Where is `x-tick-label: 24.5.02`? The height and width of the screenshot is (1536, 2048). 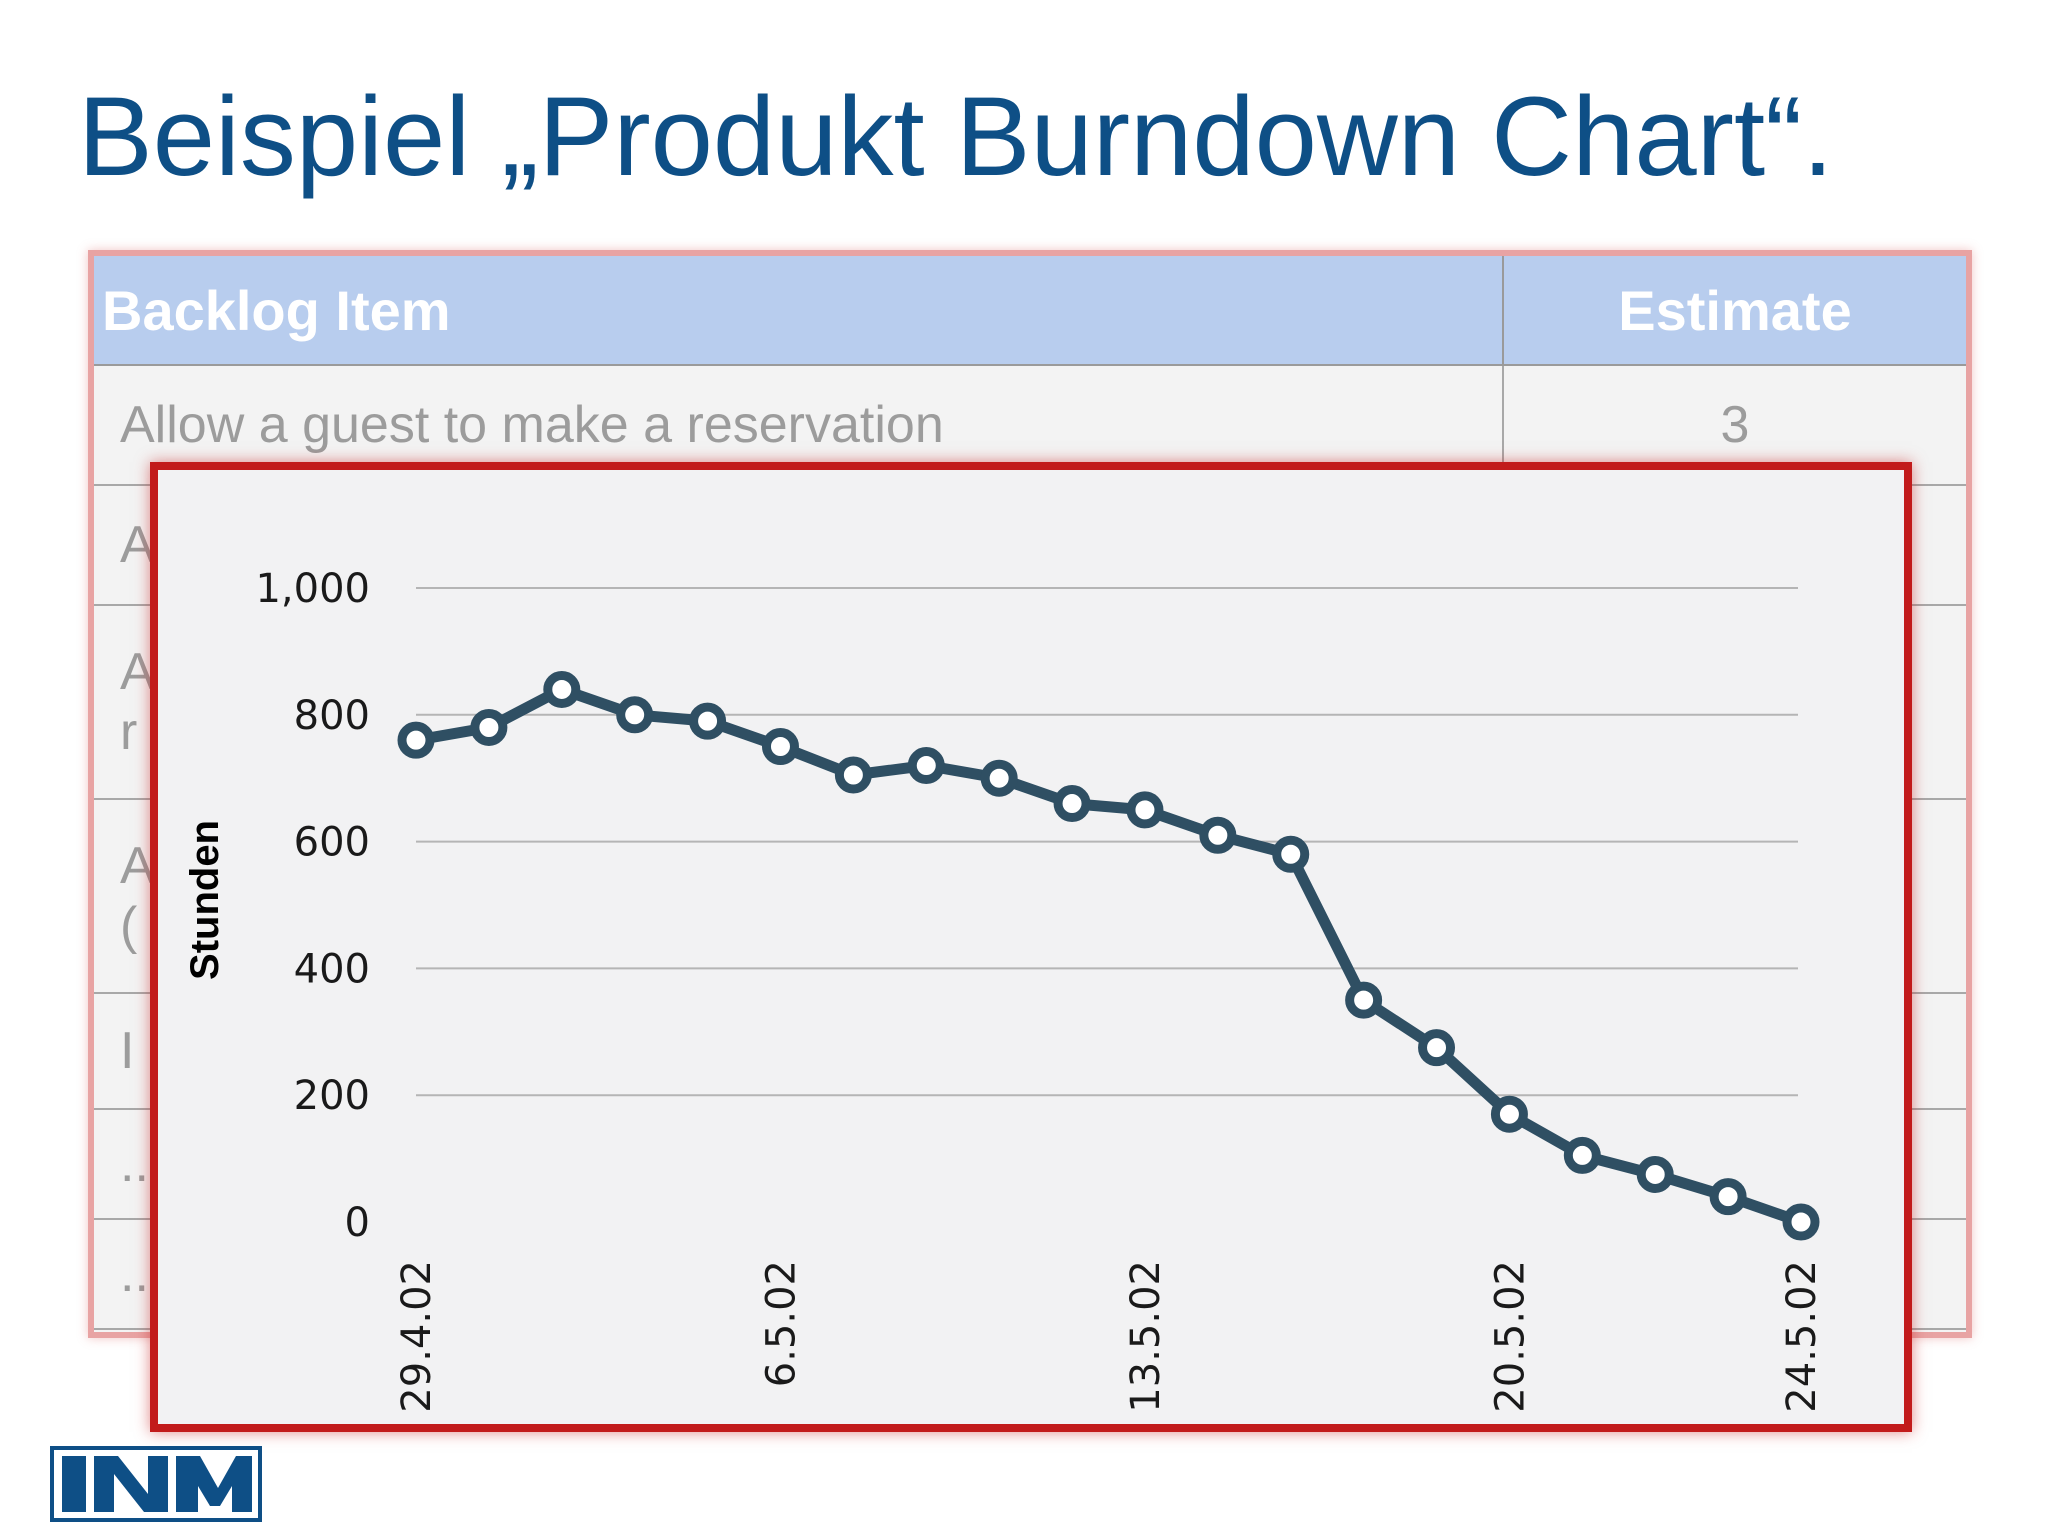 x-tick-label: 24.5.02 is located at coordinates (1802, 1336).